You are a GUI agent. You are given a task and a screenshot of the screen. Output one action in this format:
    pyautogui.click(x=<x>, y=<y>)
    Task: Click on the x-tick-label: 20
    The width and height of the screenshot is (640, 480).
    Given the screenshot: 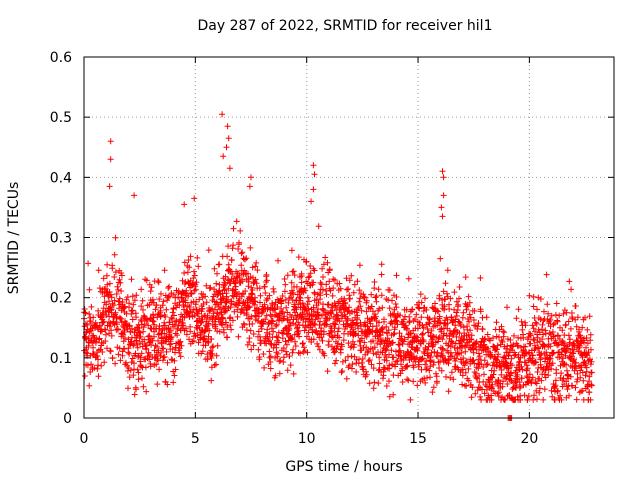 What is the action you would take?
    pyautogui.click(x=529, y=439)
    